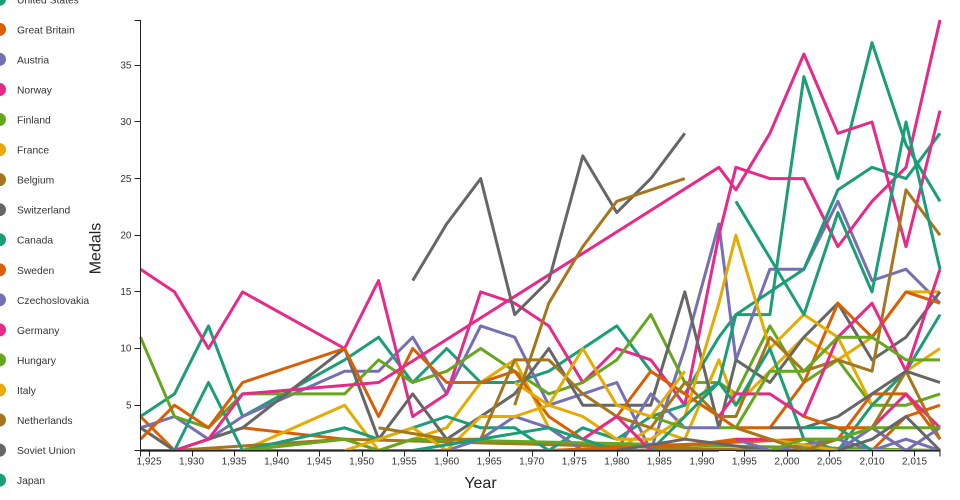 The width and height of the screenshot is (960, 500). Describe the element at coordinates (53, 301) in the screenshot. I see `svg-text: Czechoslovakia` at that location.